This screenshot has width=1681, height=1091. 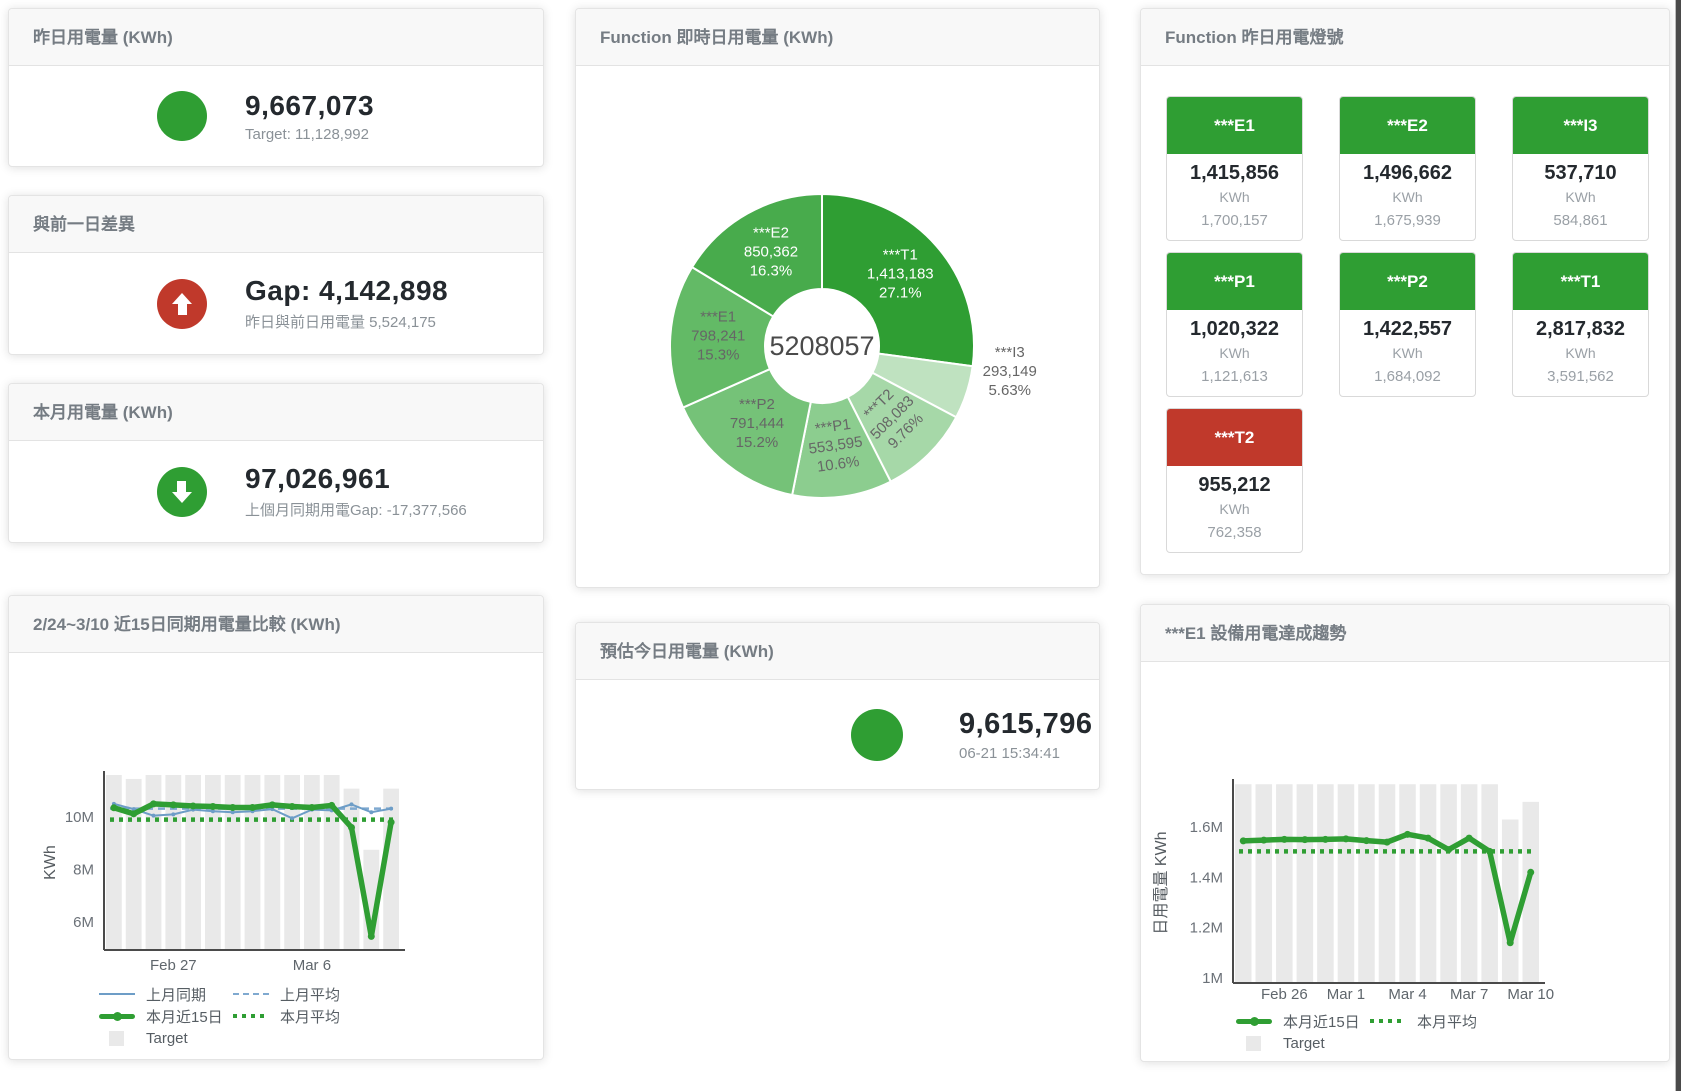 What do you see at coordinates (176, 995) in the screenshot?
I see `legend-label: 上月同期` at bounding box center [176, 995].